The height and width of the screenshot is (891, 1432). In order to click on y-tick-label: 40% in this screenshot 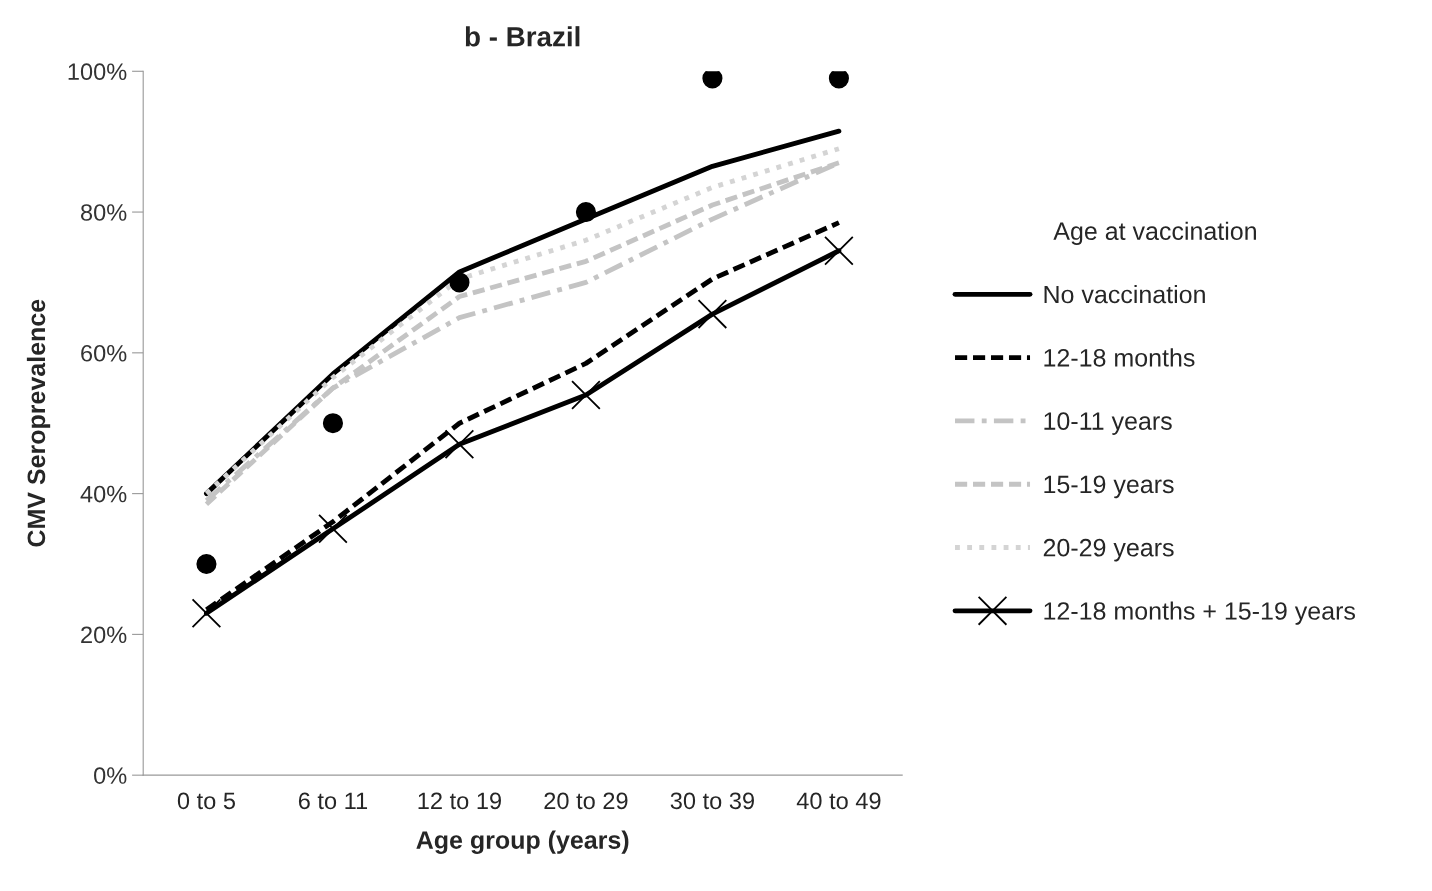, I will do `click(103, 494)`.